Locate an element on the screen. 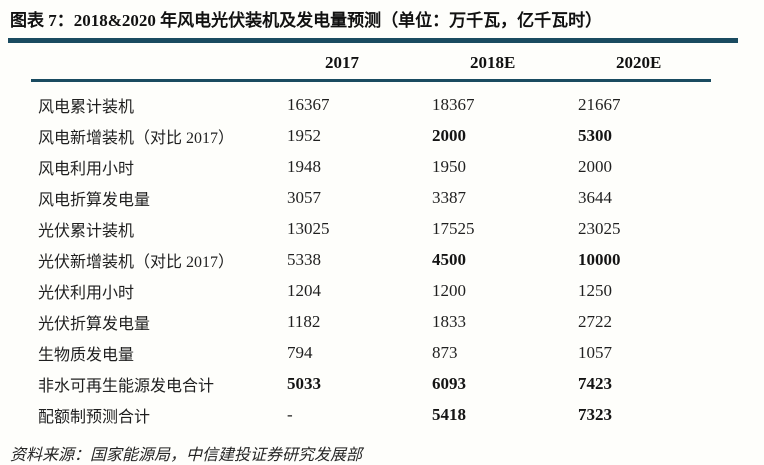  table-row: 配额制预测合计 - 5418 7323 is located at coordinates (371, 414).